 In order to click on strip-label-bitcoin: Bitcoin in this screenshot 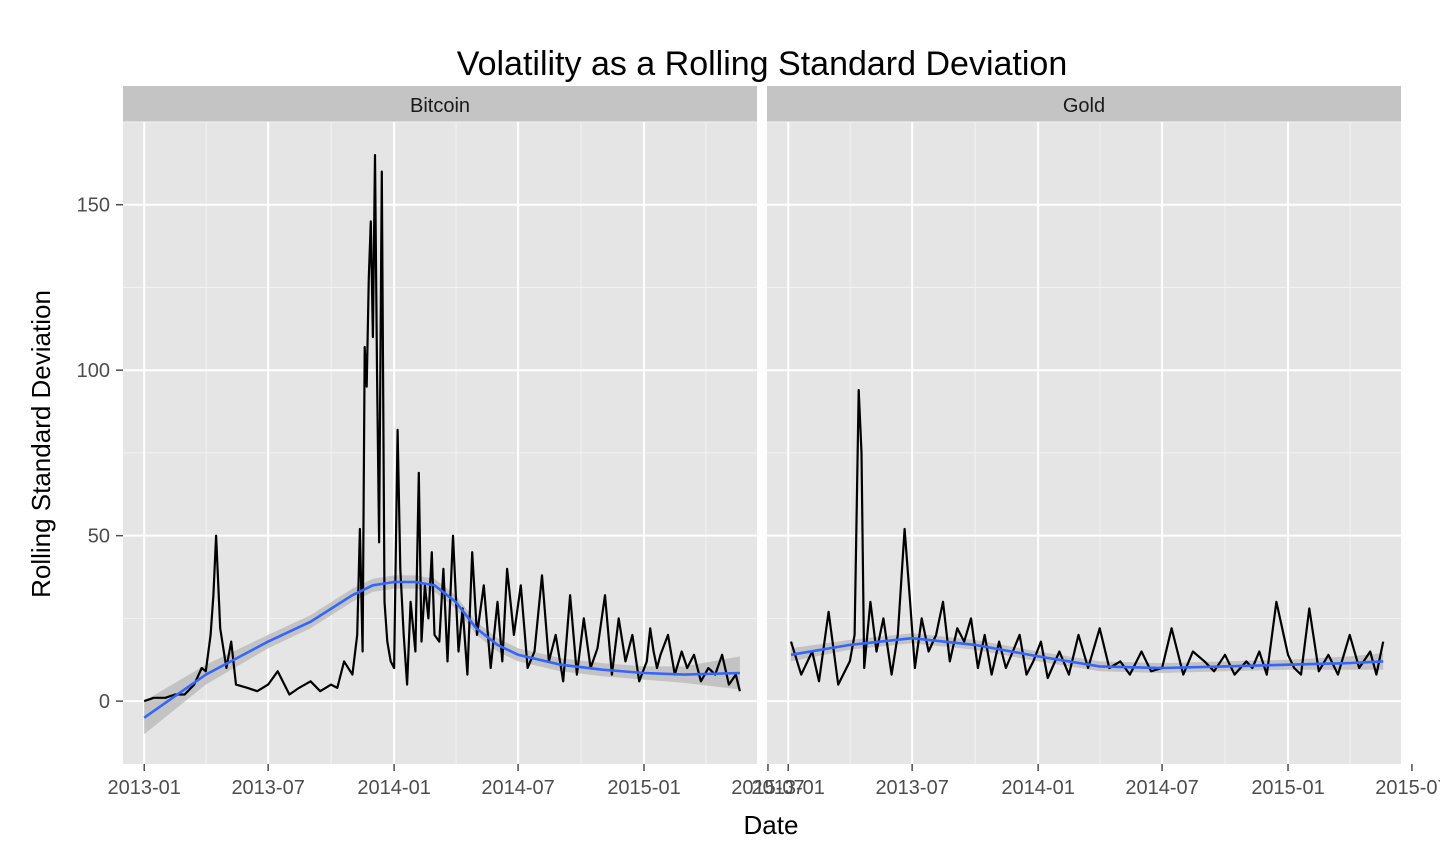, I will do `click(440, 106)`.